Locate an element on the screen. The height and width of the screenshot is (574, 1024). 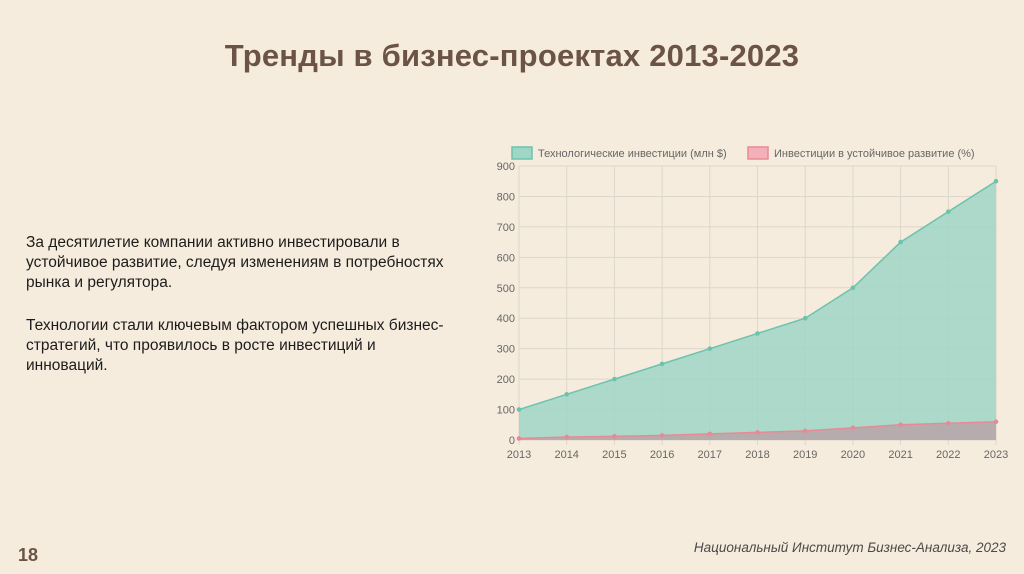
y-tick-label: 800 is located at coordinates (506, 197).